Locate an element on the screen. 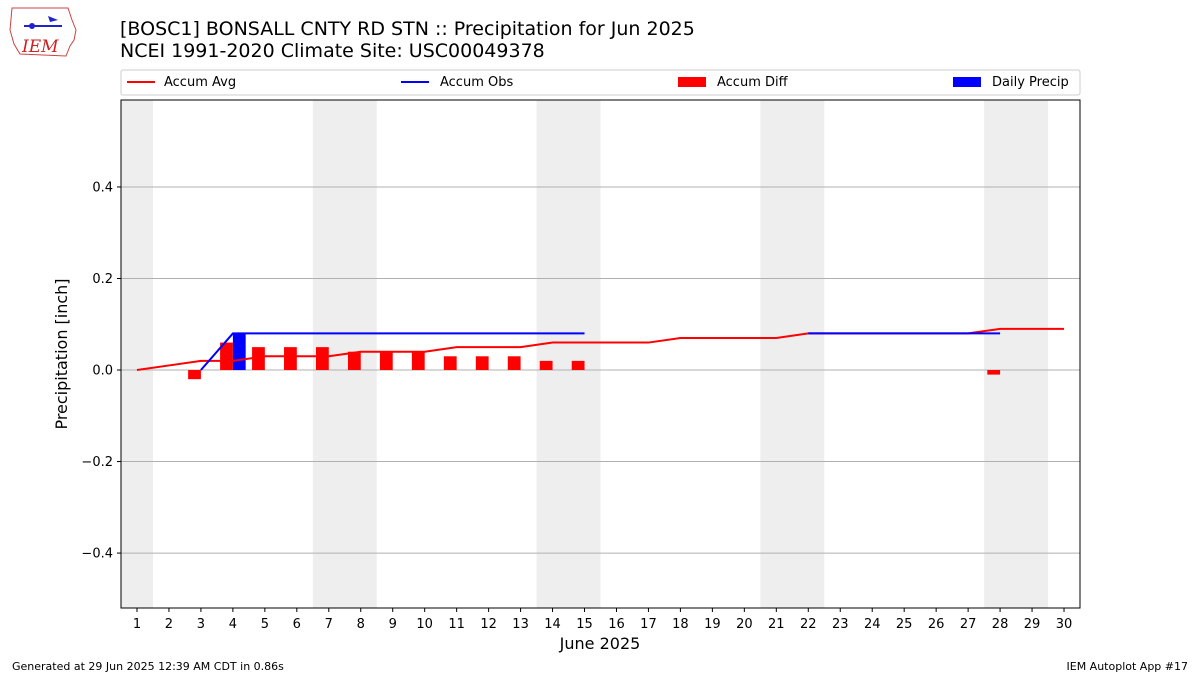 This screenshot has height=675, width=1200. legend-entry-accum-avg: Accum Avg is located at coordinates (181, 82).